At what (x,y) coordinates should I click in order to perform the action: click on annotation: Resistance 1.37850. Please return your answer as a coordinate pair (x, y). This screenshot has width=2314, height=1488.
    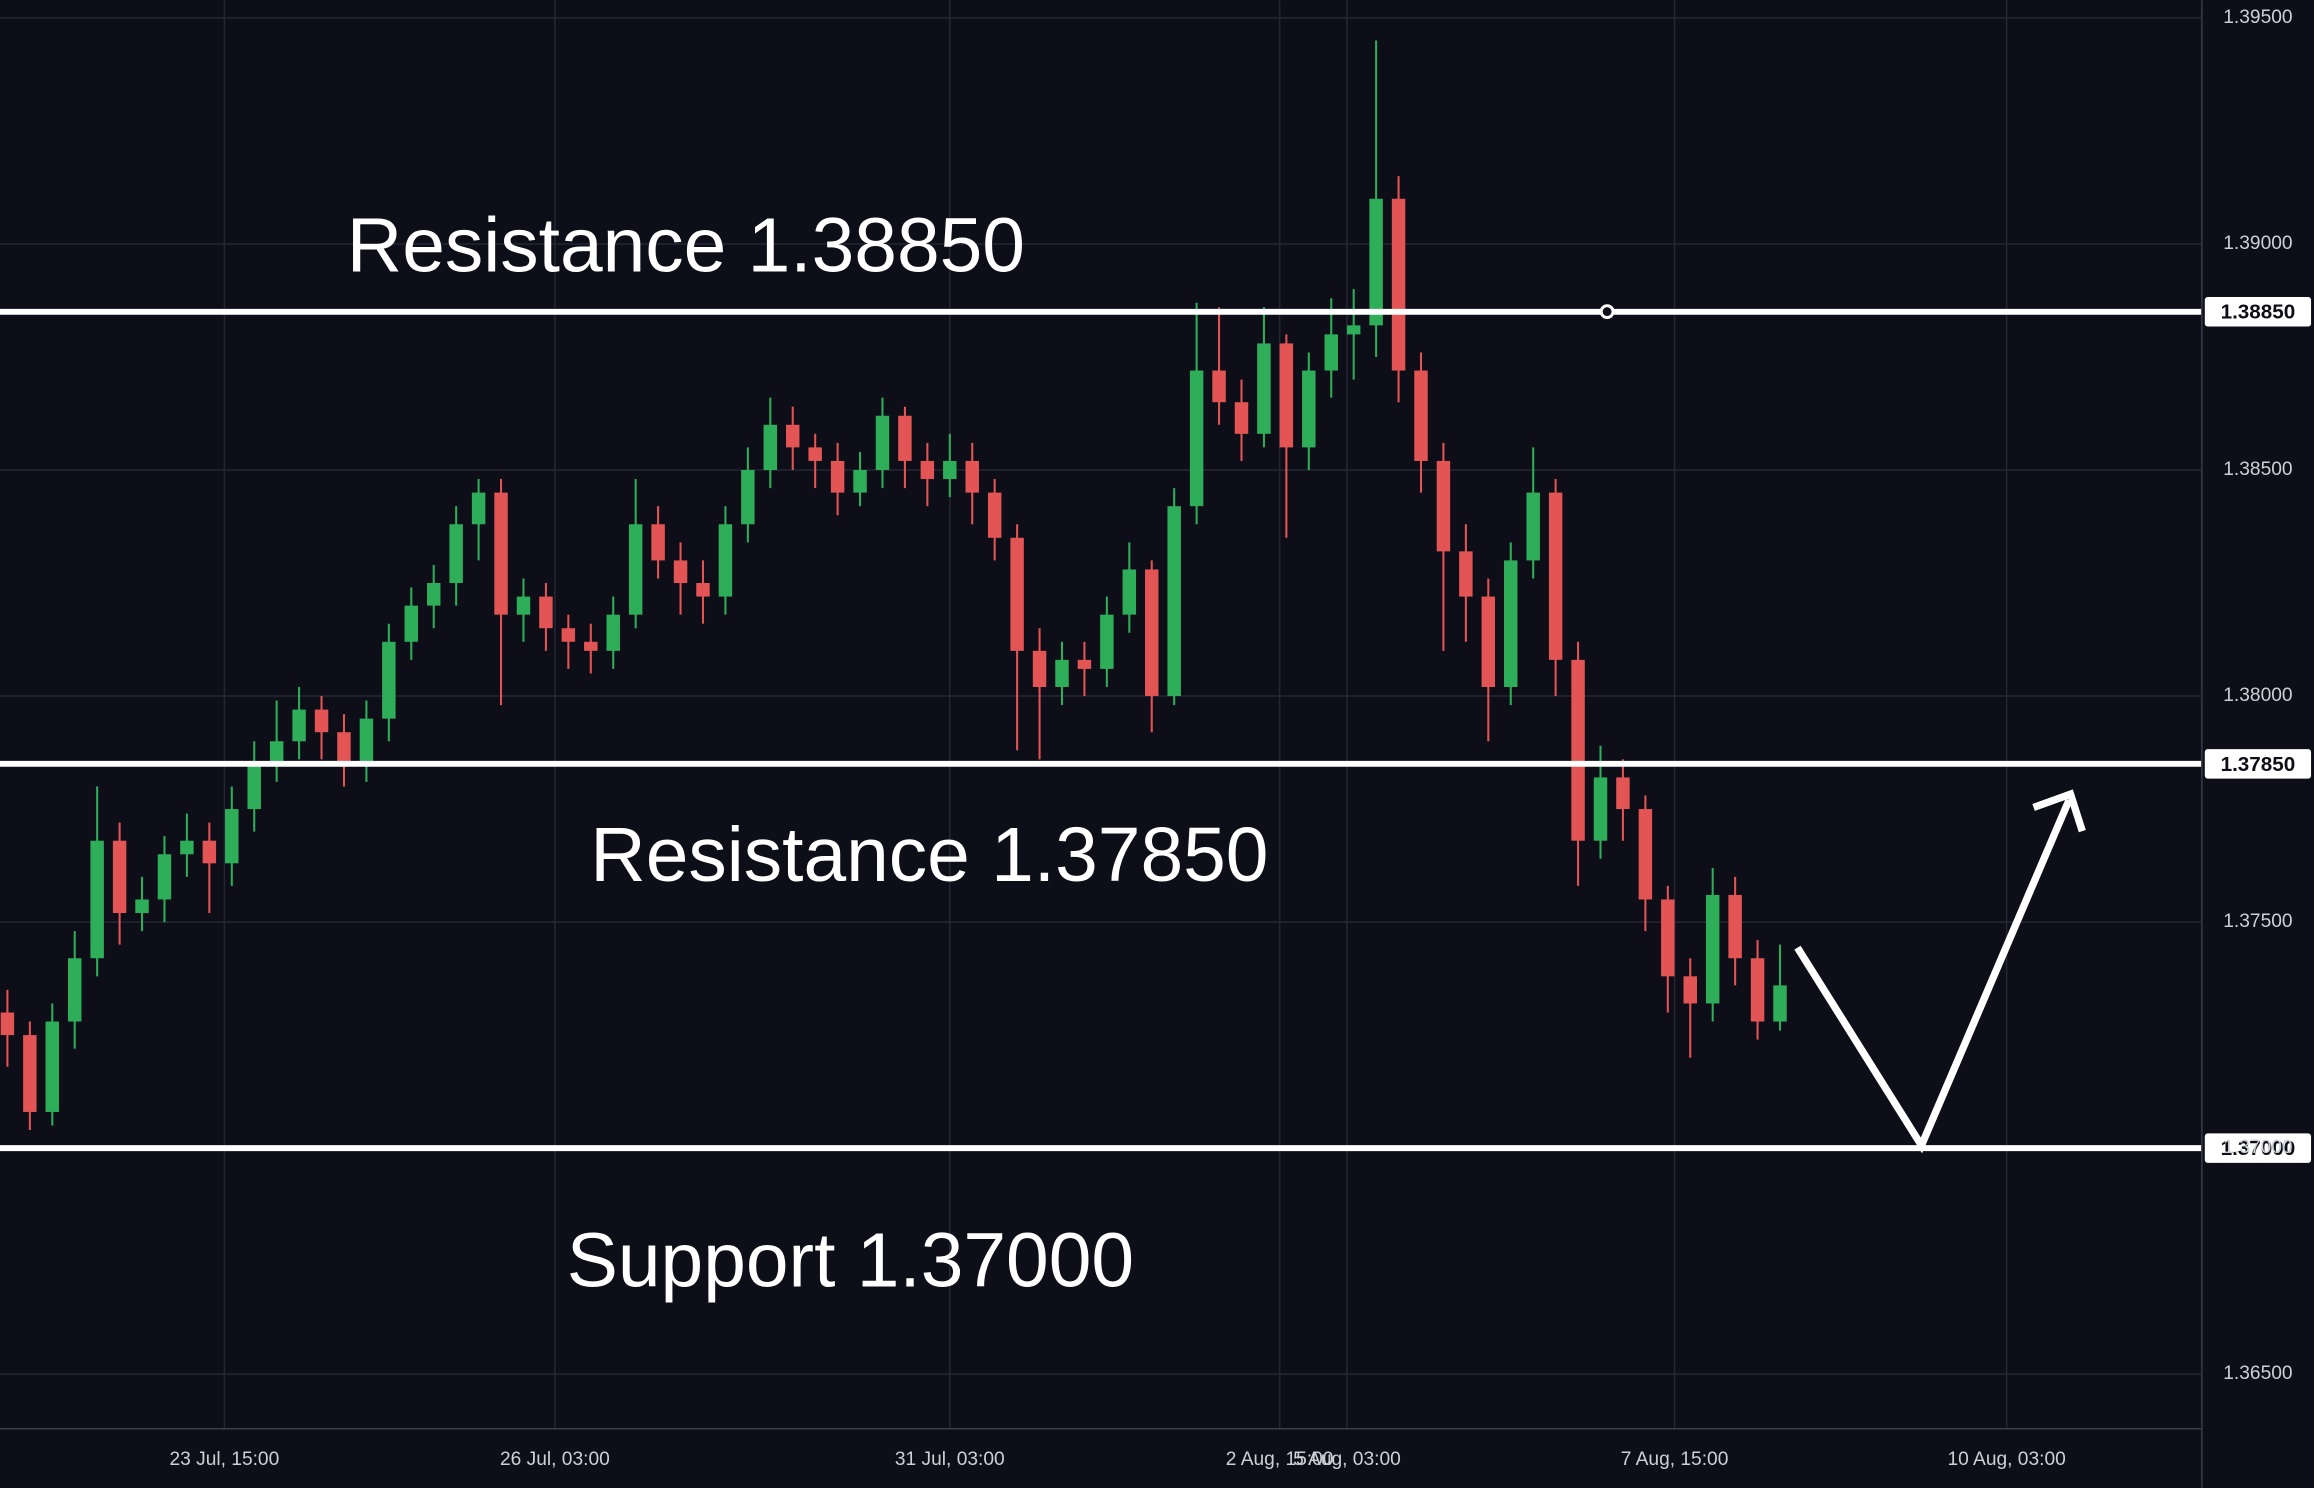
    Looking at the image, I should click on (929, 855).